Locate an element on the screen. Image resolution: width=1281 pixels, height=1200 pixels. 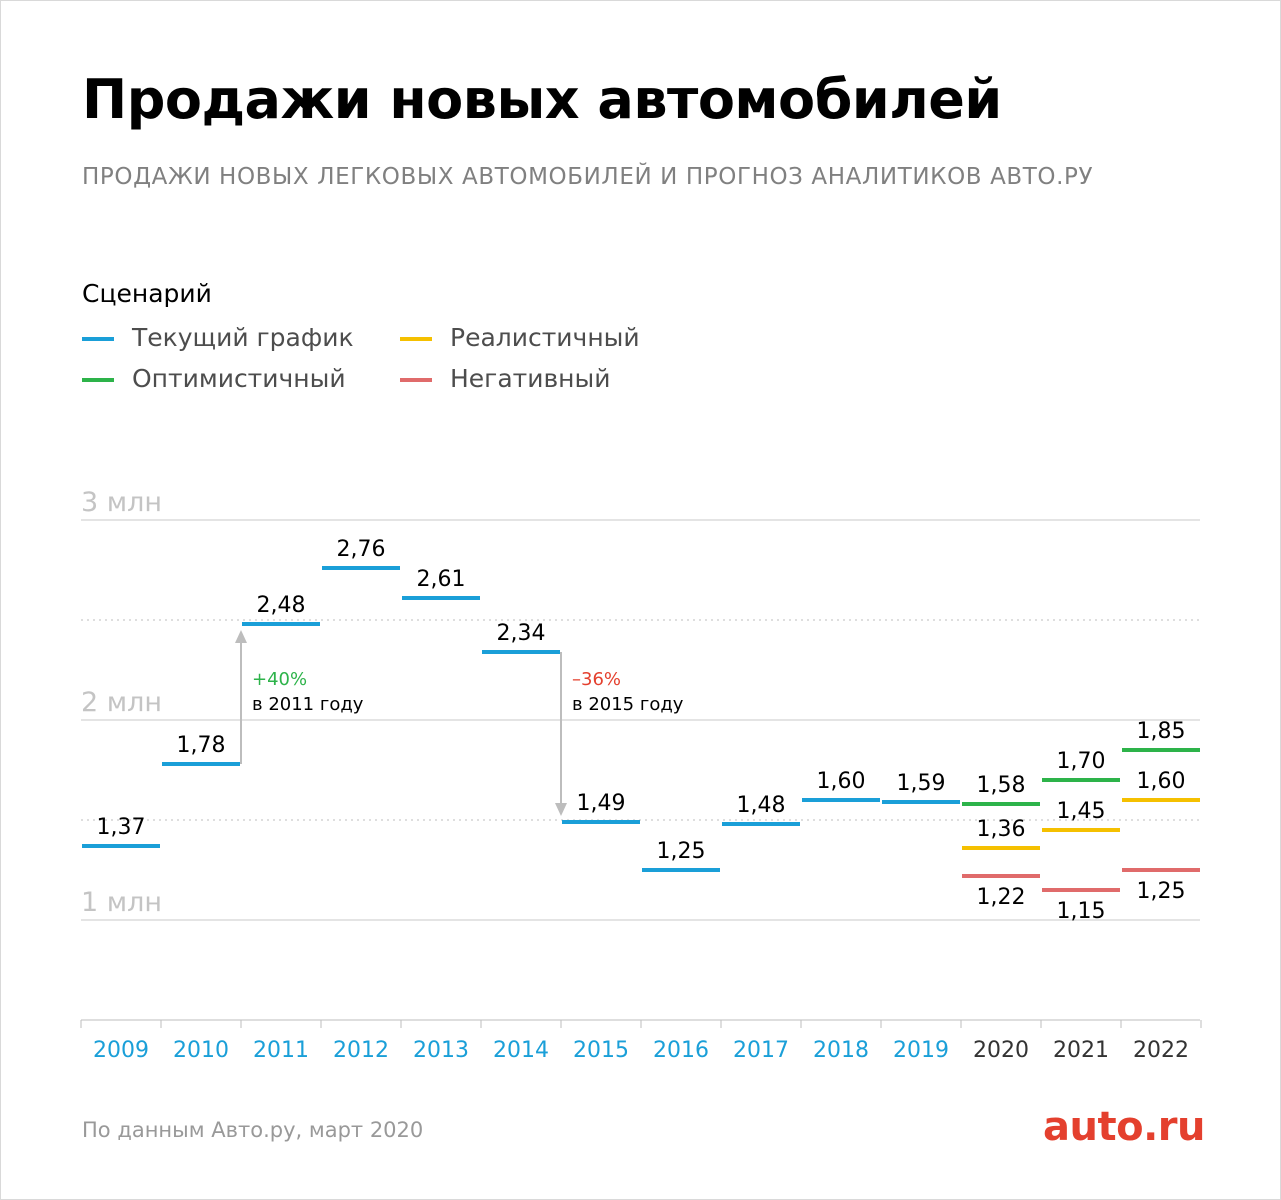
x-tick-label-2017: 2017 is located at coordinates (761, 1050).